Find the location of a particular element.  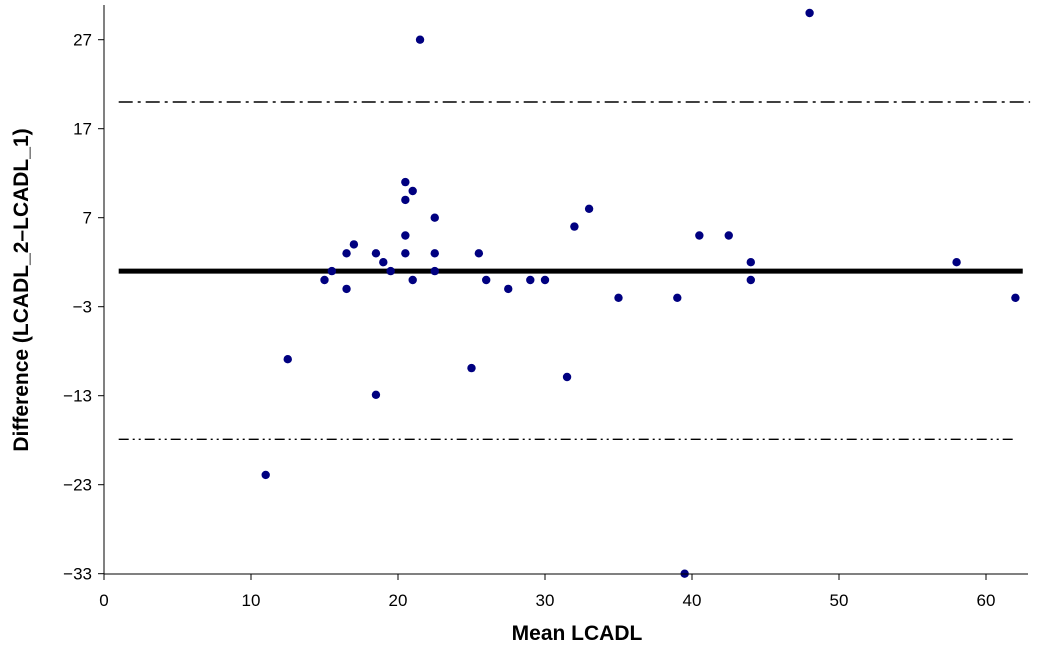

x-tick-label: 10 is located at coordinates (251, 600).